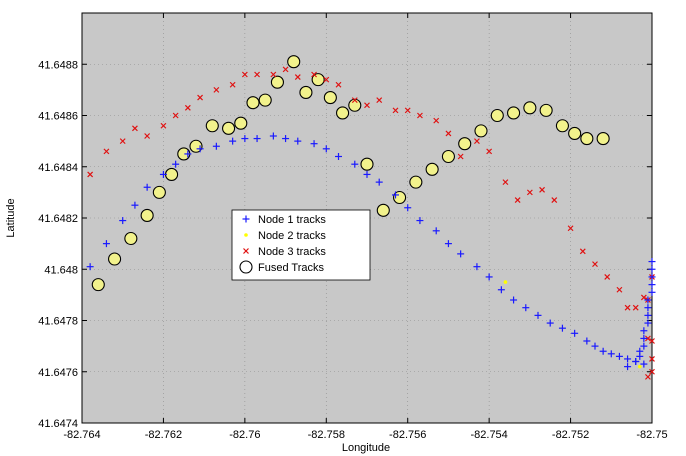  What do you see at coordinates (639, 366) in the screenshot?
I see `series-1-mark-point` at bounding box center [639, 366].